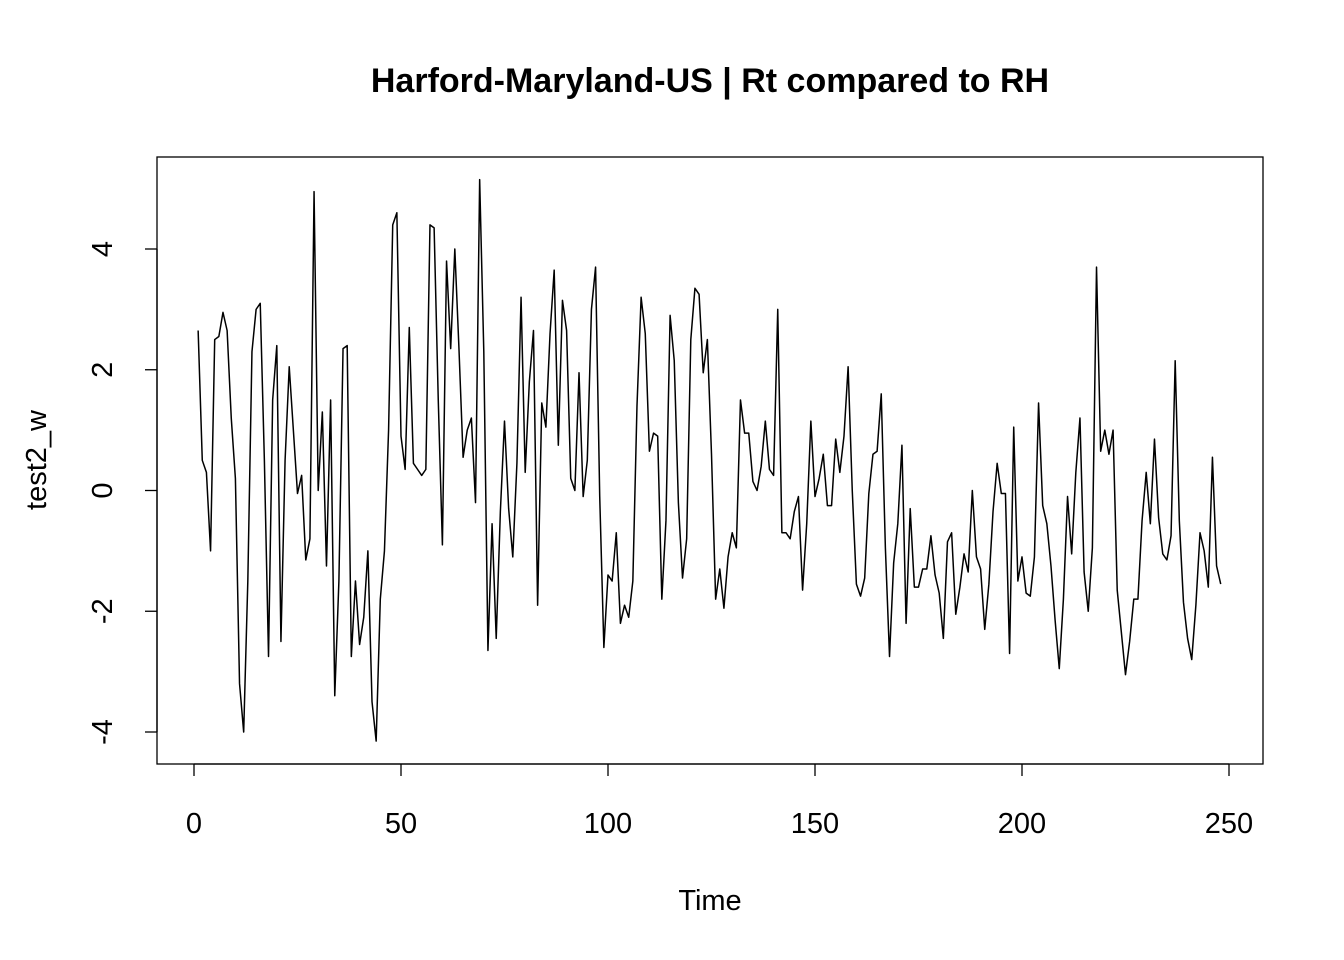 The image size is (1344, 960). I want to click on y-tick-label: 2, so click(103, 370).